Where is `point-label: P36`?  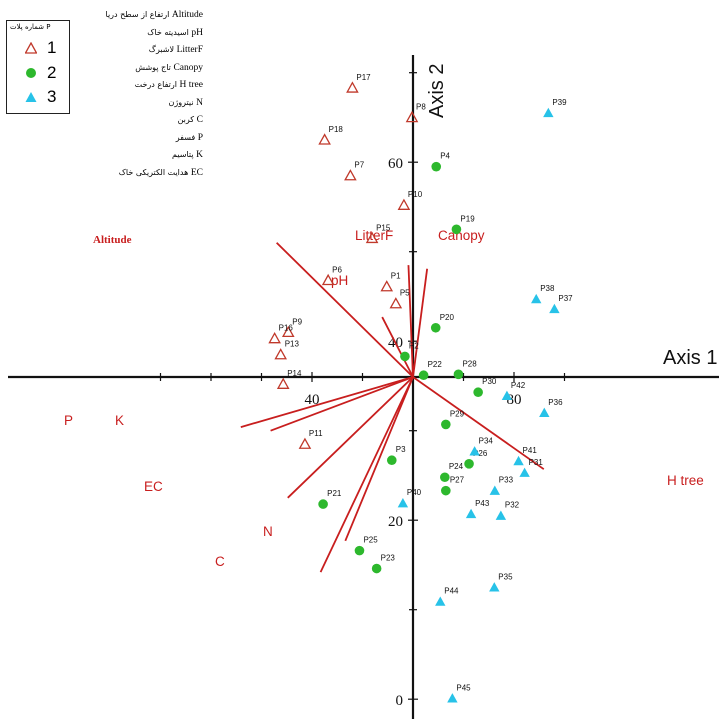 point-label: P36 is located at coordinates (555, 402).